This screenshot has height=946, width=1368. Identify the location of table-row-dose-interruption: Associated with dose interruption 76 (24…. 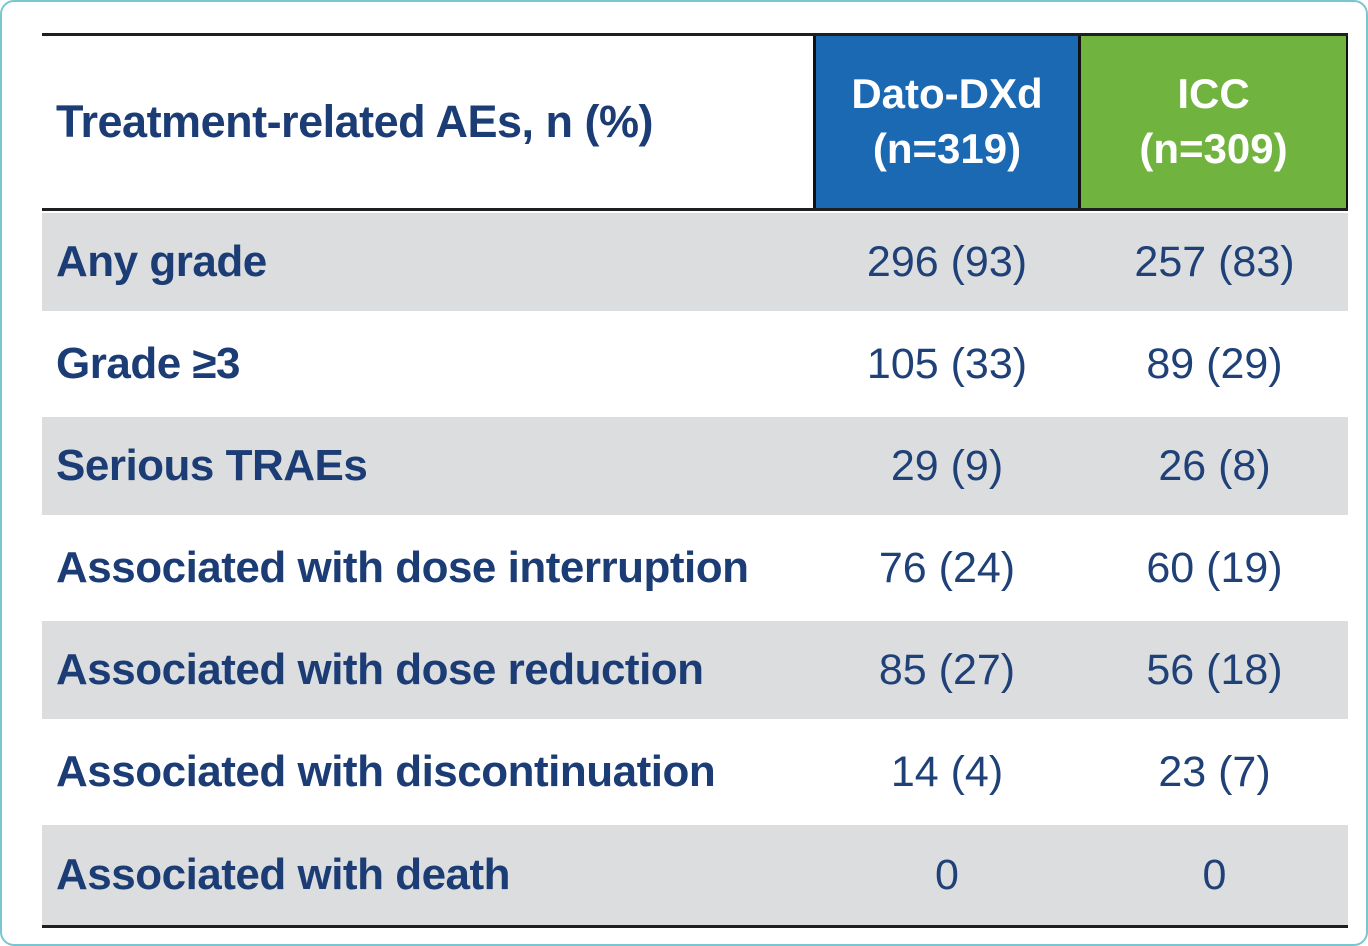
(695, 568).